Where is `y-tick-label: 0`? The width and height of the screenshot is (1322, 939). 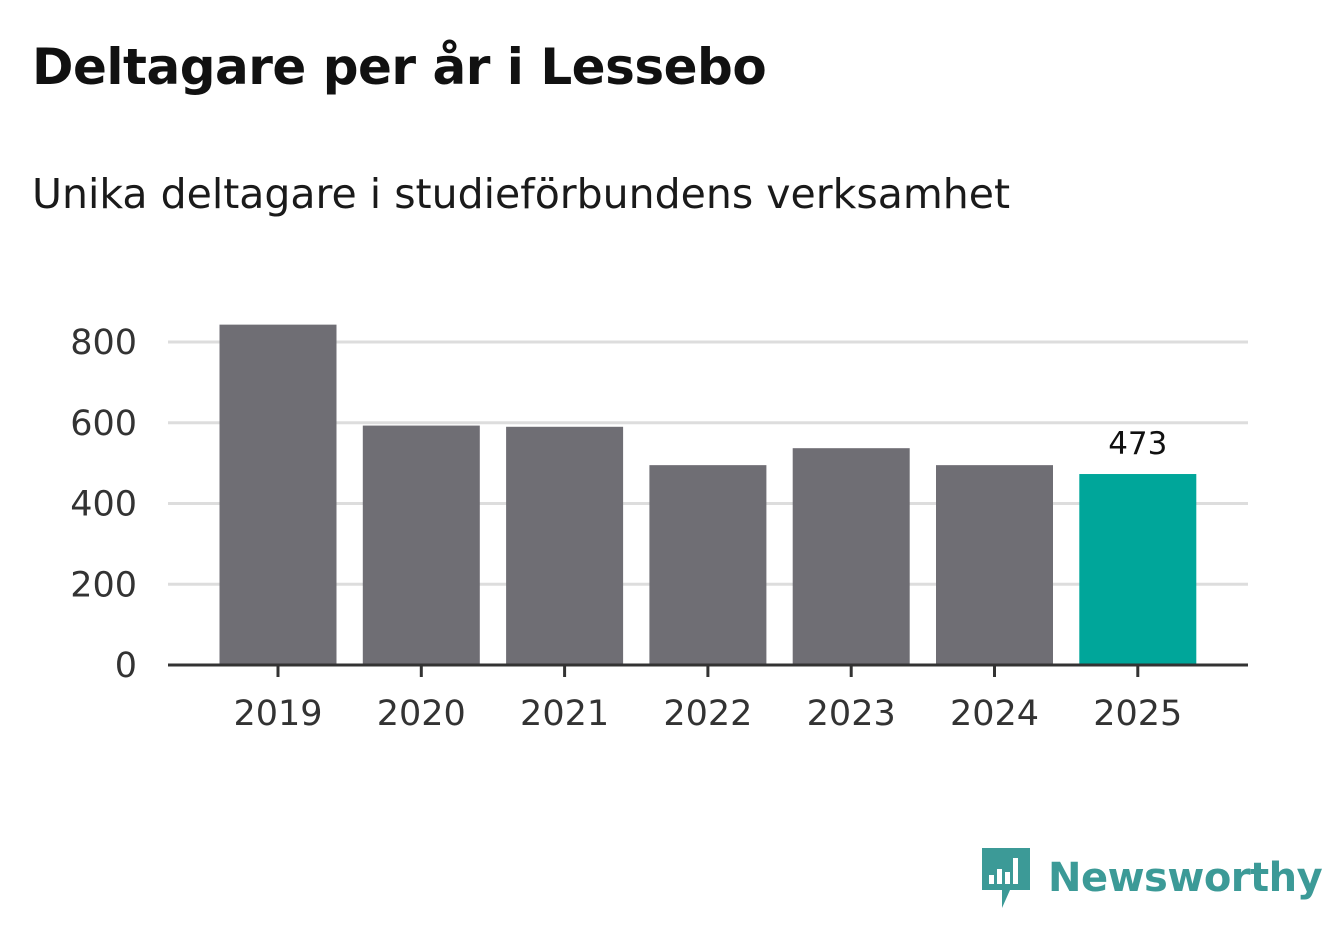 y-tick-label: 0 is located at coordinates (126, 666).